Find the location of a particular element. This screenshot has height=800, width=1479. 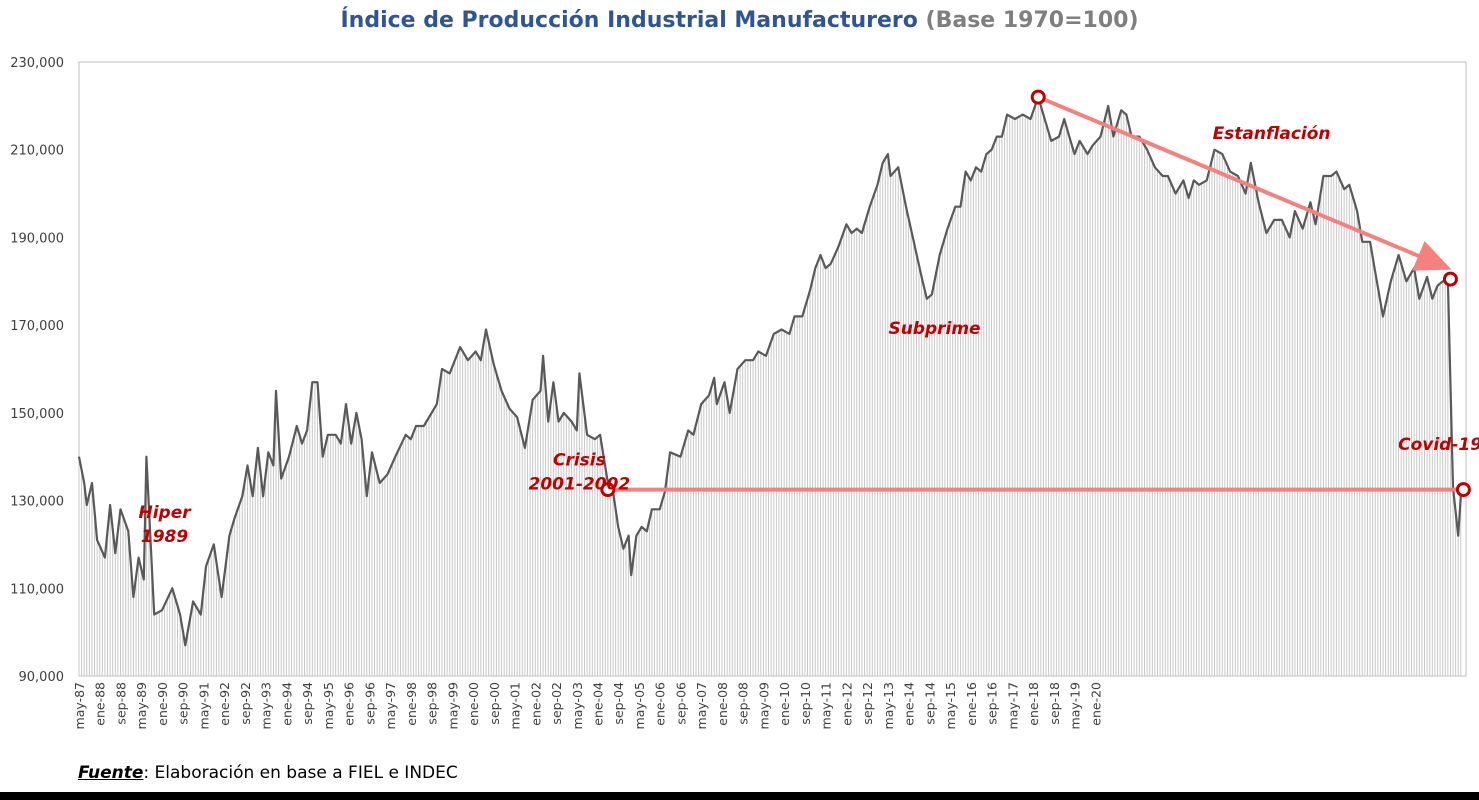

x-tick-label: may-13 is located at coordinates (888, 705).